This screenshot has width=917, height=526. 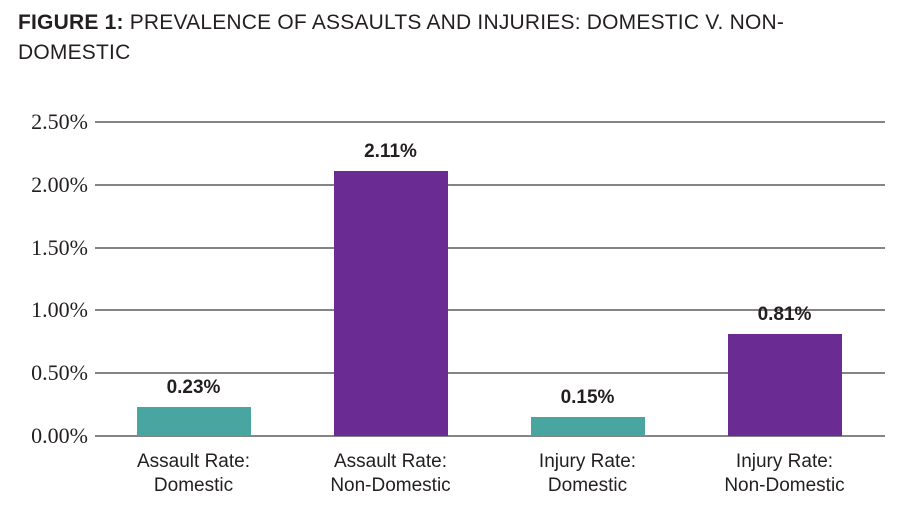 I want to click on y-tick-label: 1.00%, so click(x=59, y=310).